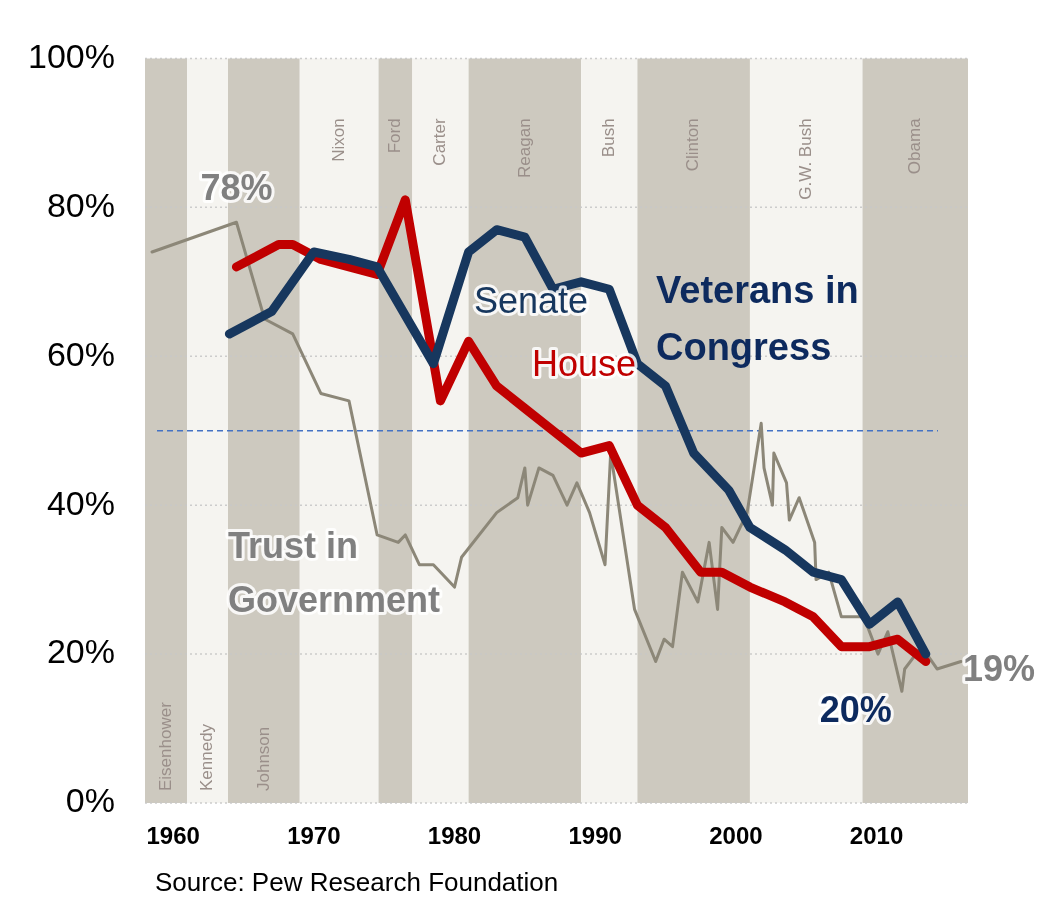  Describe the element at coordinates (584, 363) in the screenshot. I see `series-label: House` at that location.